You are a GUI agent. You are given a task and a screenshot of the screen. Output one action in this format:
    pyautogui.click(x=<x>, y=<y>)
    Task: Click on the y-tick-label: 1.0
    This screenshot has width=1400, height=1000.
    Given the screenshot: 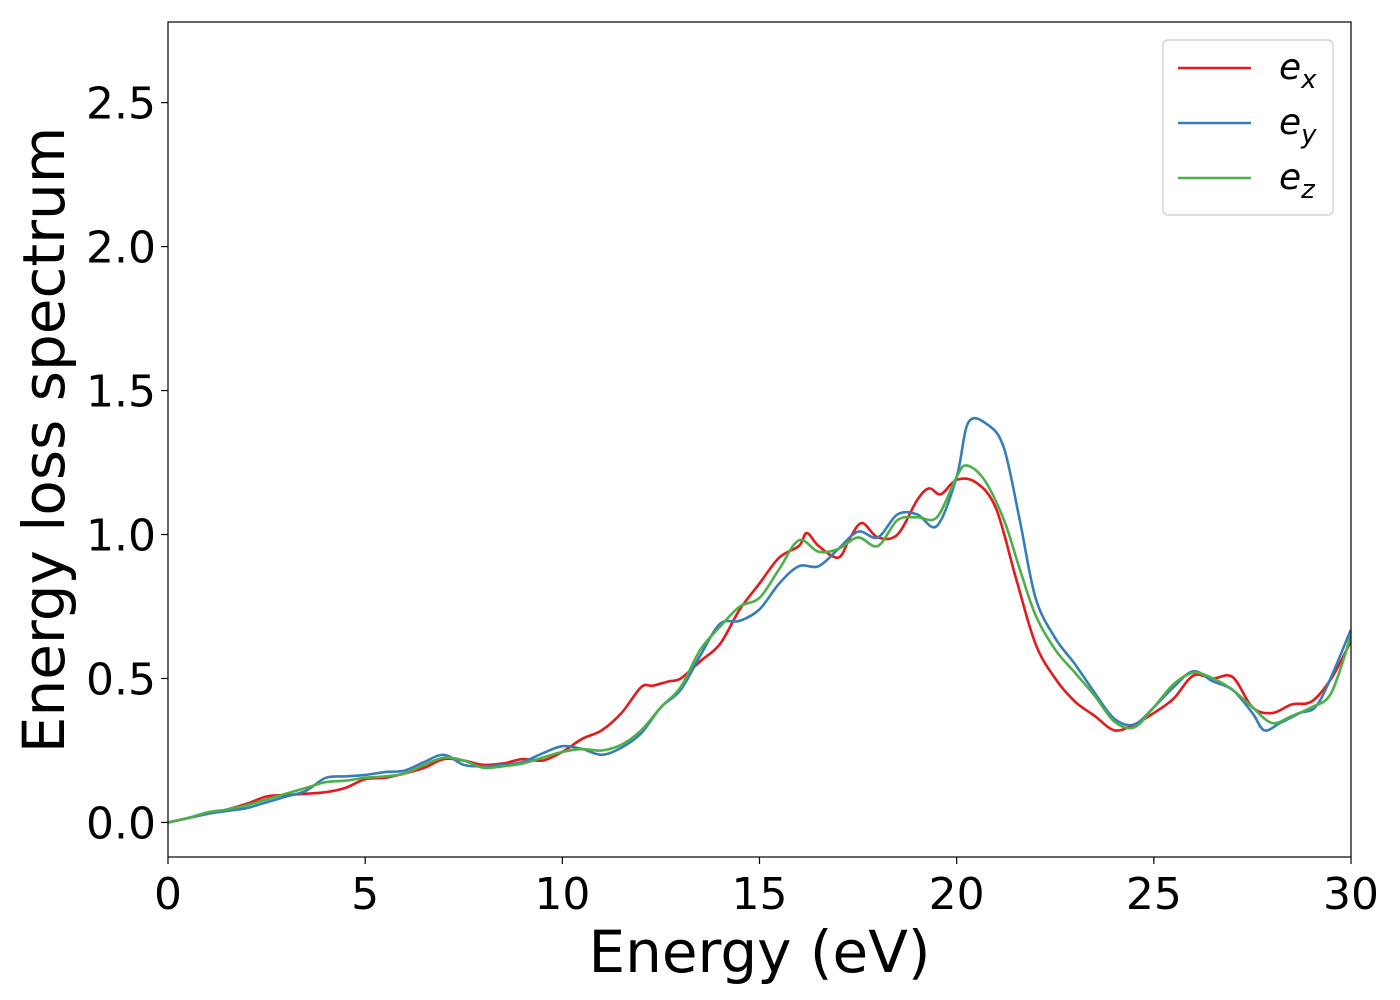 What is the action you would take?
    pyautogui.click(x=121, y=536)
    